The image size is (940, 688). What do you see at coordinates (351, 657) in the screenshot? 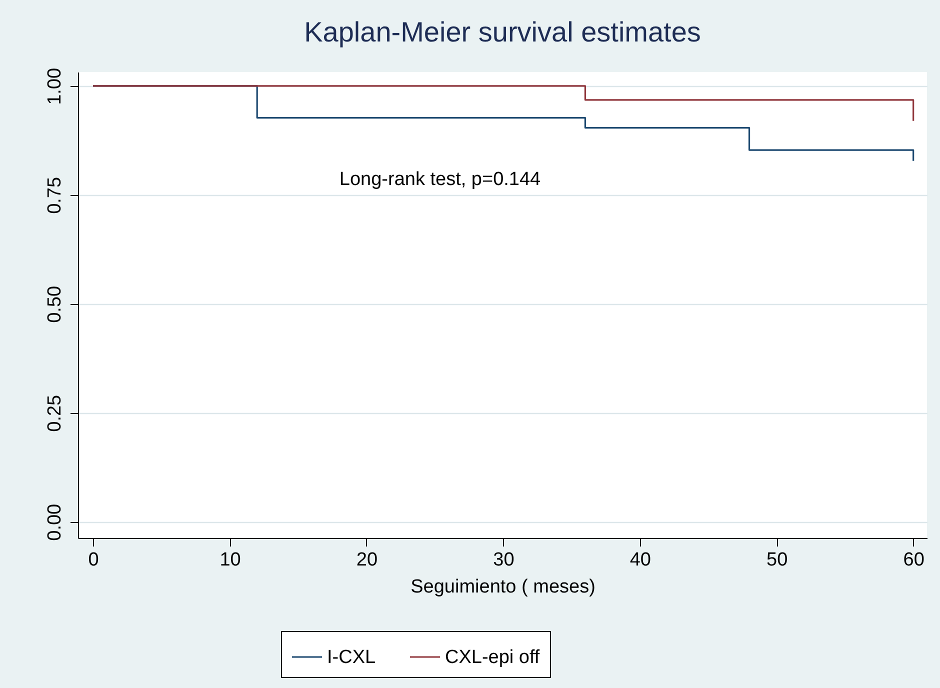
I see `legend-label: I-CXL` at bounding box center [351, 657].